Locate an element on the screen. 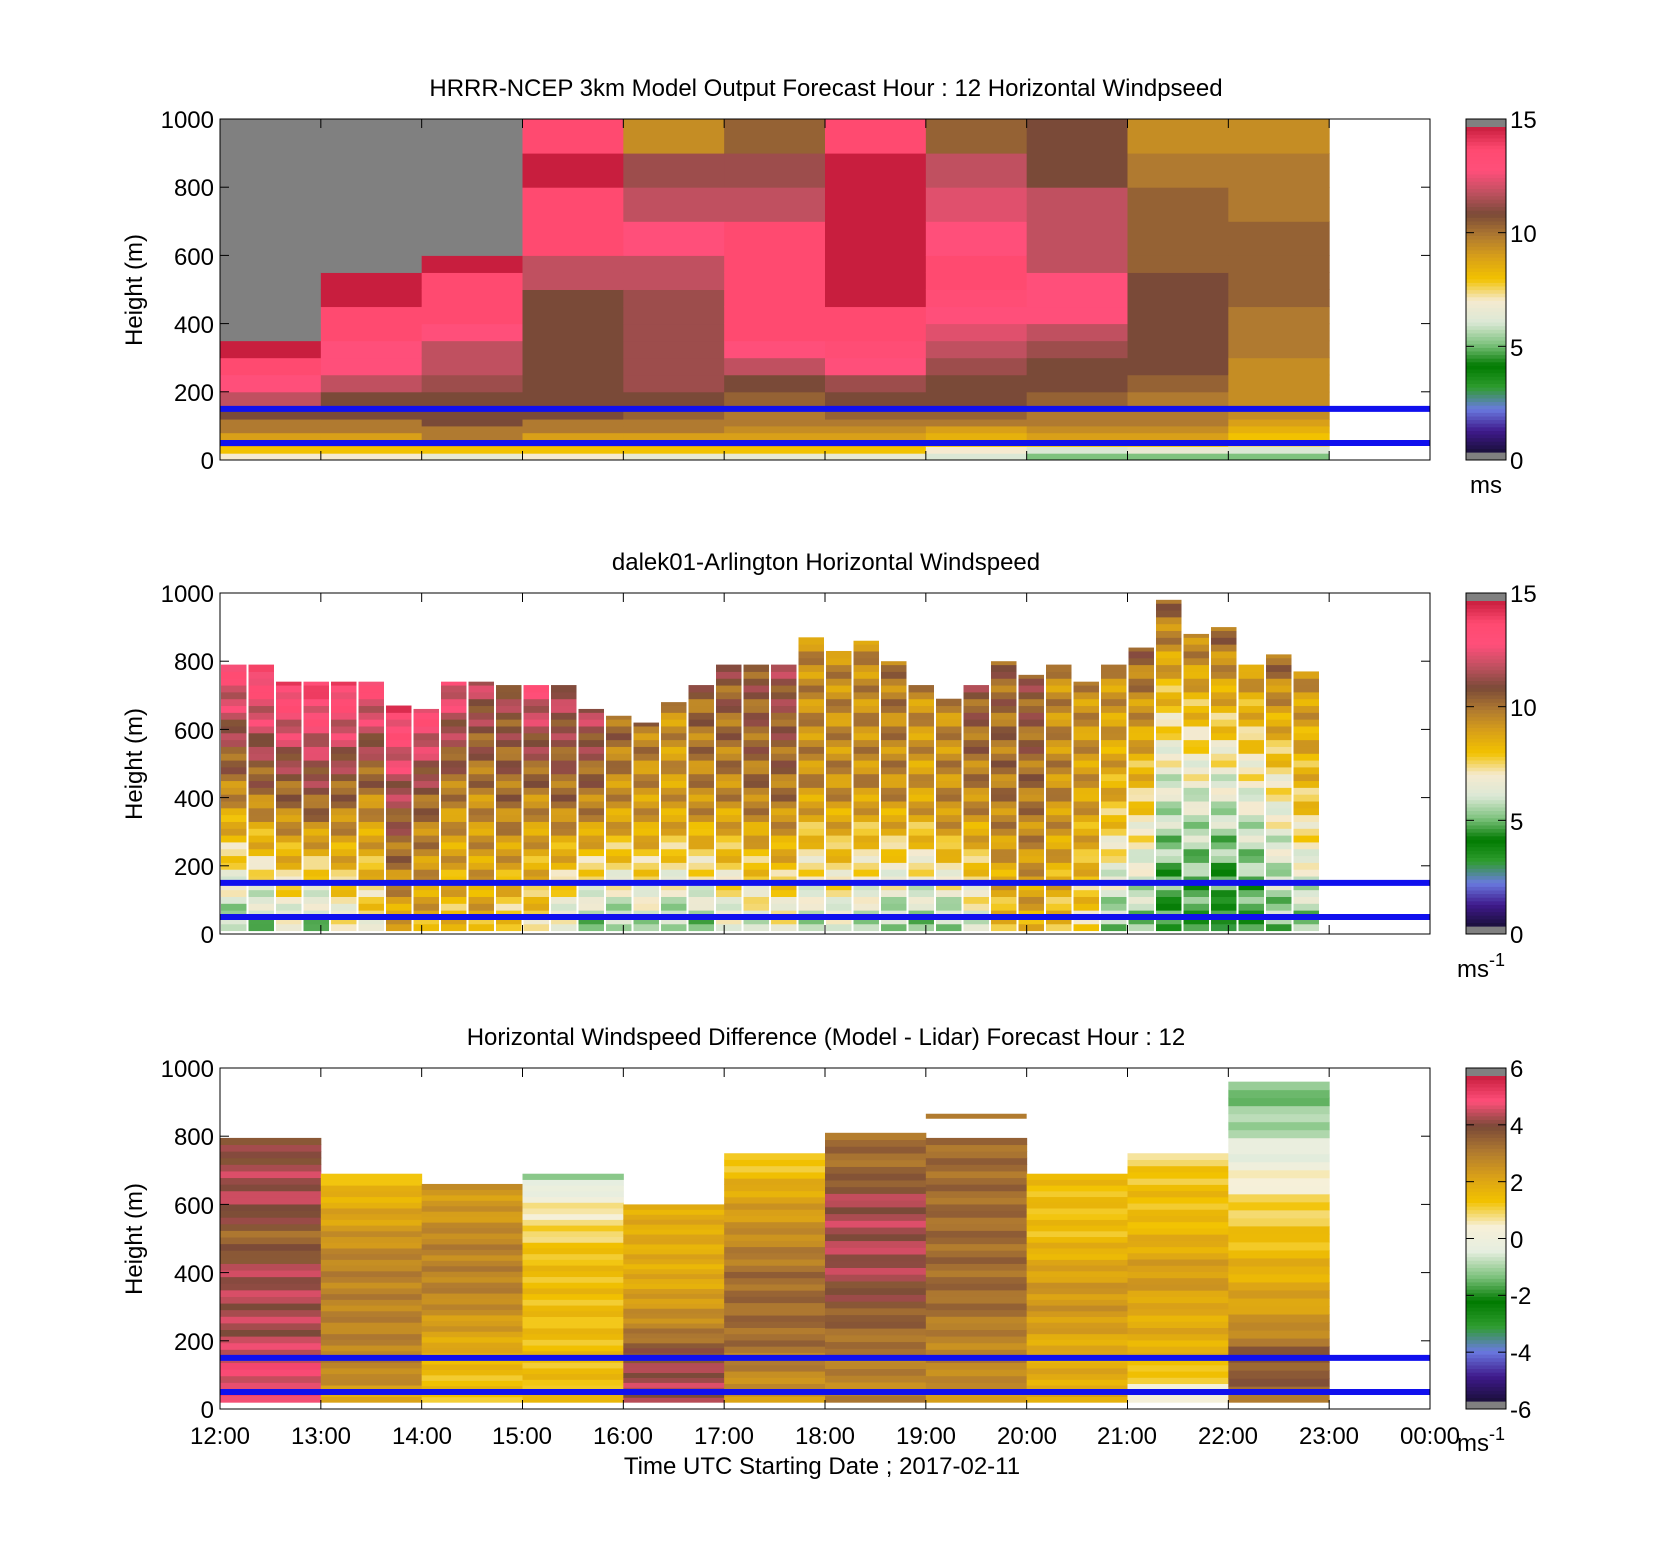 This screenshot has height=1561, width=1680. colorbar-unit: ms-1 is located at coordinates (1481, 966).